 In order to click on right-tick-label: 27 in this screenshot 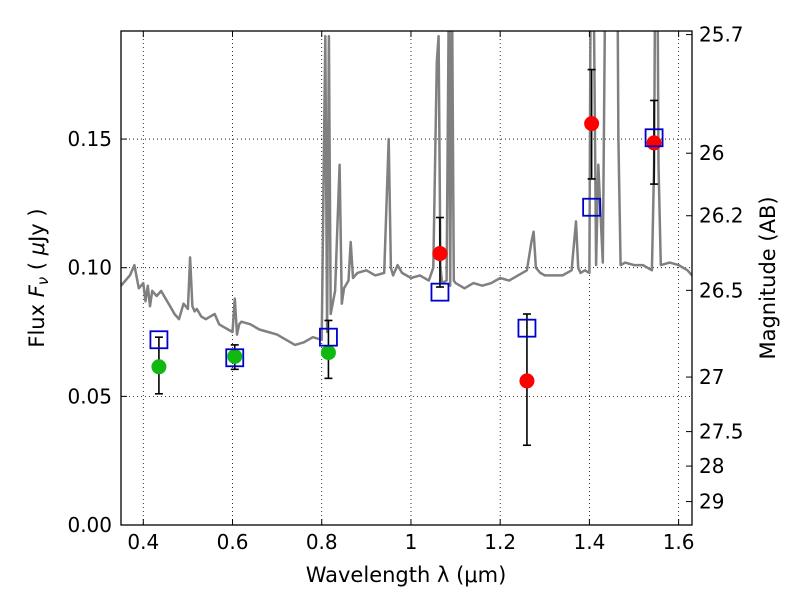, I will do `click(711, 377)`.